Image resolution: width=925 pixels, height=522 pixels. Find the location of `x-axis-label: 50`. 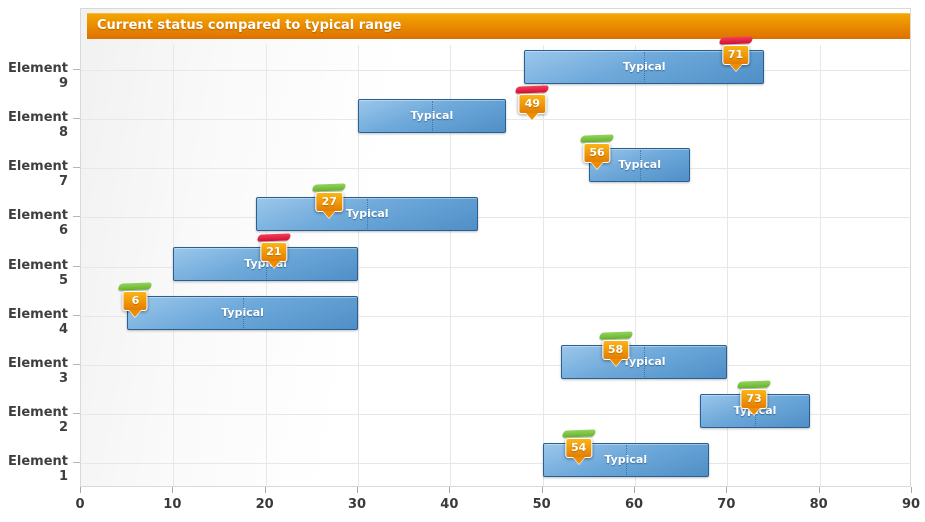

x-axis-label: 50 is located at coordinates (541, 504).